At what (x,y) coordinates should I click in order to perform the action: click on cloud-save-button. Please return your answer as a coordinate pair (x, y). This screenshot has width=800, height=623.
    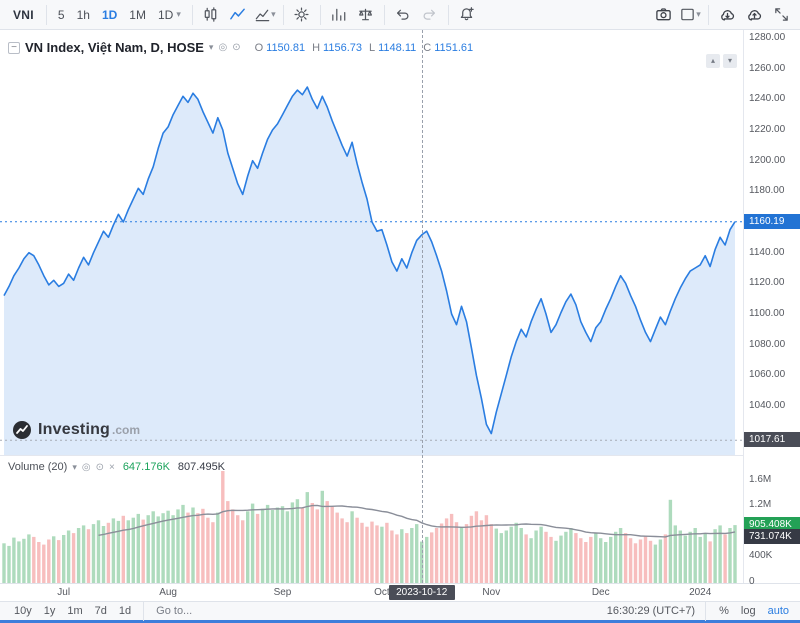
    Looking at the image, I should click on (754, 15).